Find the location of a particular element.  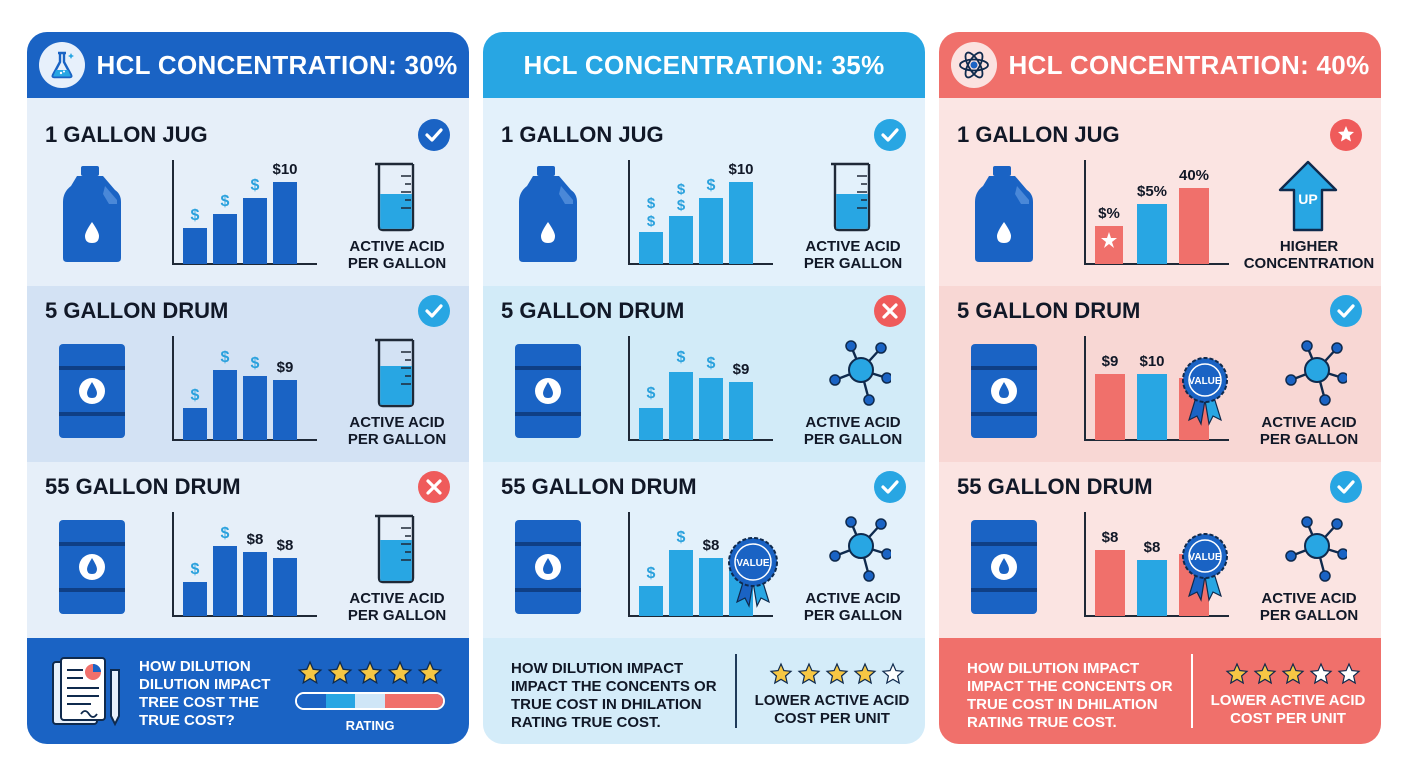

footer-line: LOWER ACTIVE ACID is located at coordinates (1288, 700).